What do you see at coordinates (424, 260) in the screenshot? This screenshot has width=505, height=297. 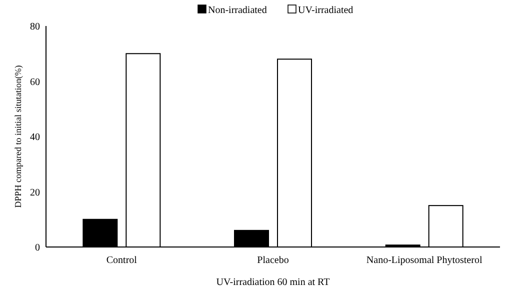 I see `x-tick-label: Nano-Liposomal Phytosterol` at bounding box center [424, 260].